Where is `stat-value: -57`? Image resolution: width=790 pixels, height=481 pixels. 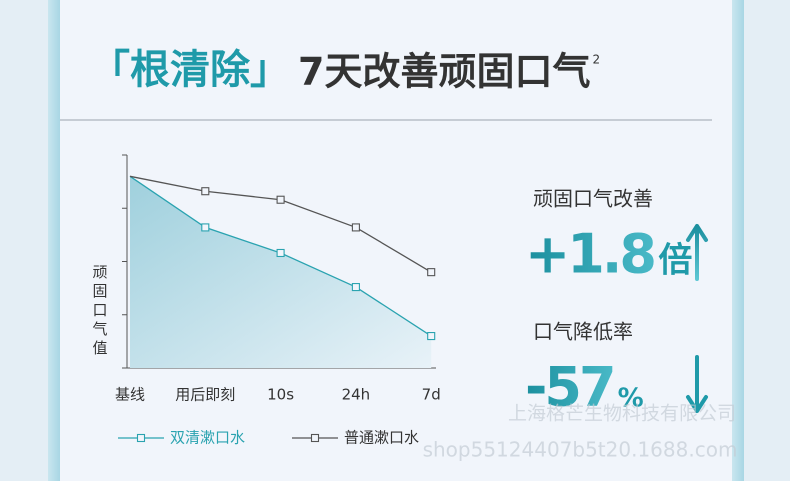
stat-value: -57 is located at coordinates (569, 387).